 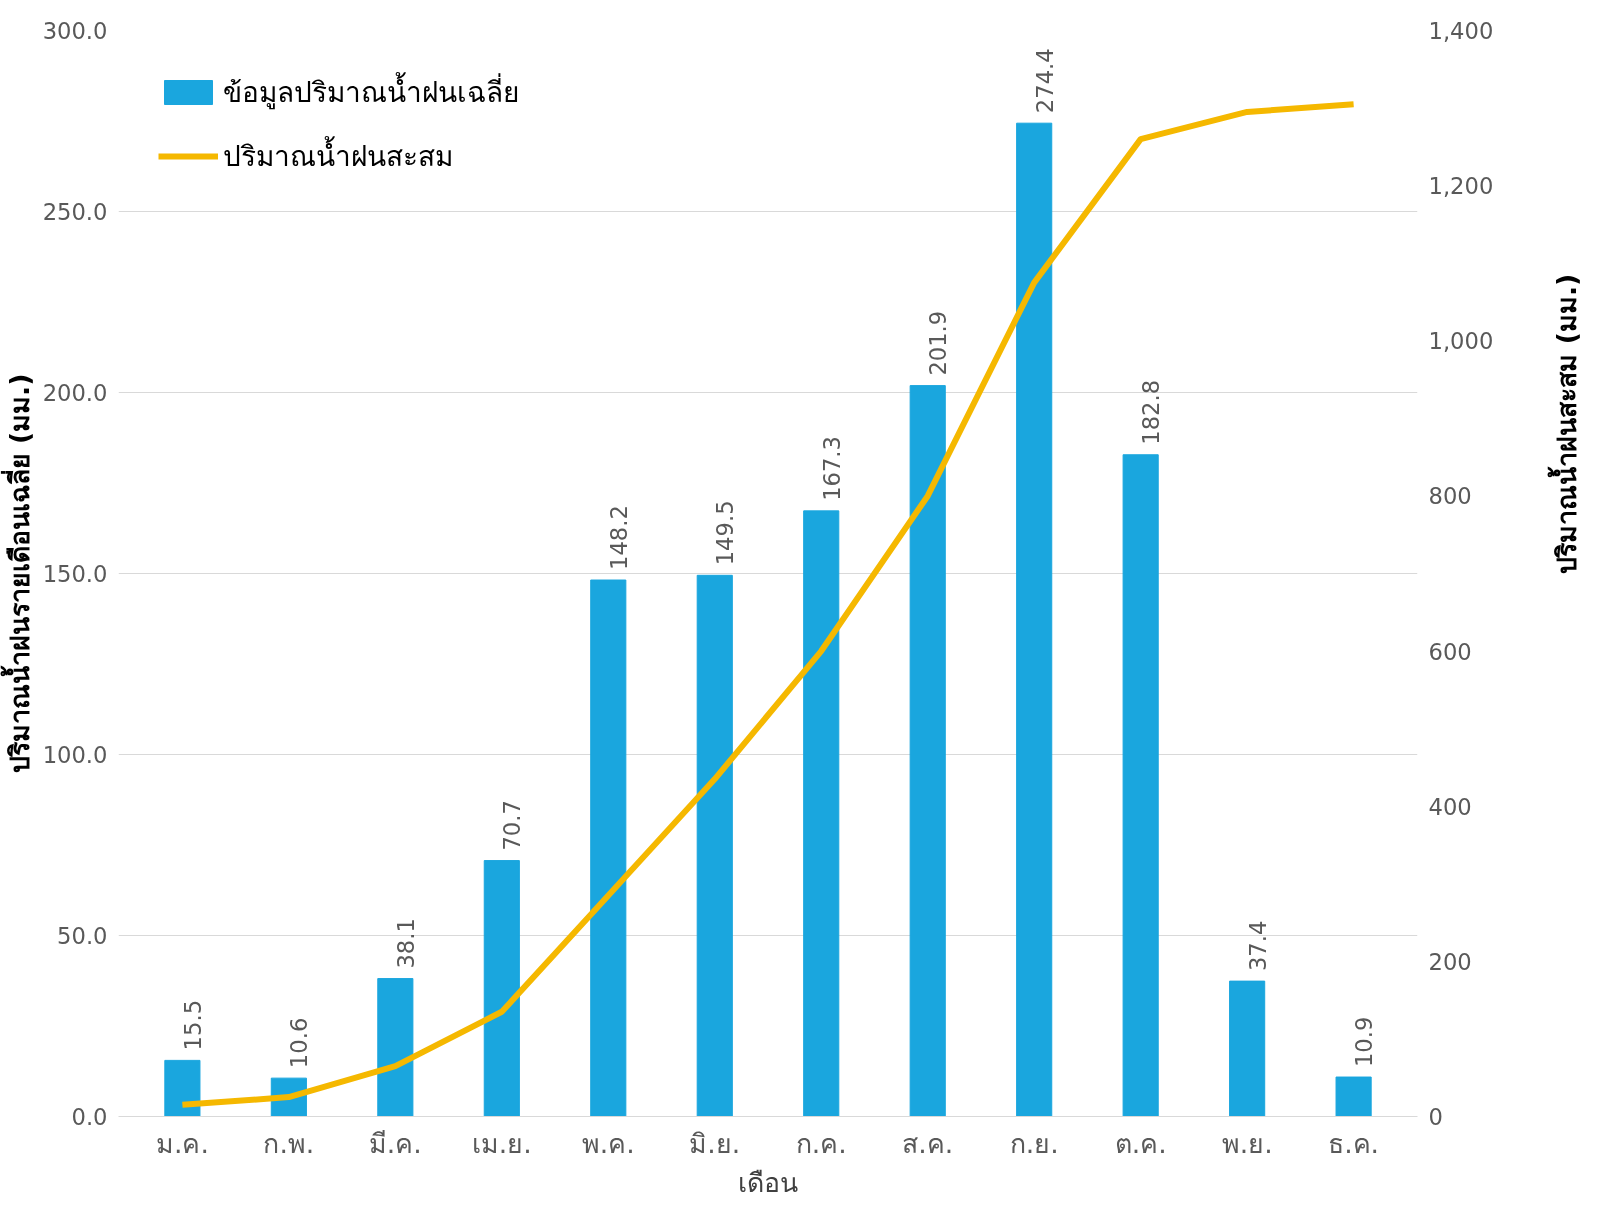 I want to click on data-label: 38.1, so click(x=405, y=943).